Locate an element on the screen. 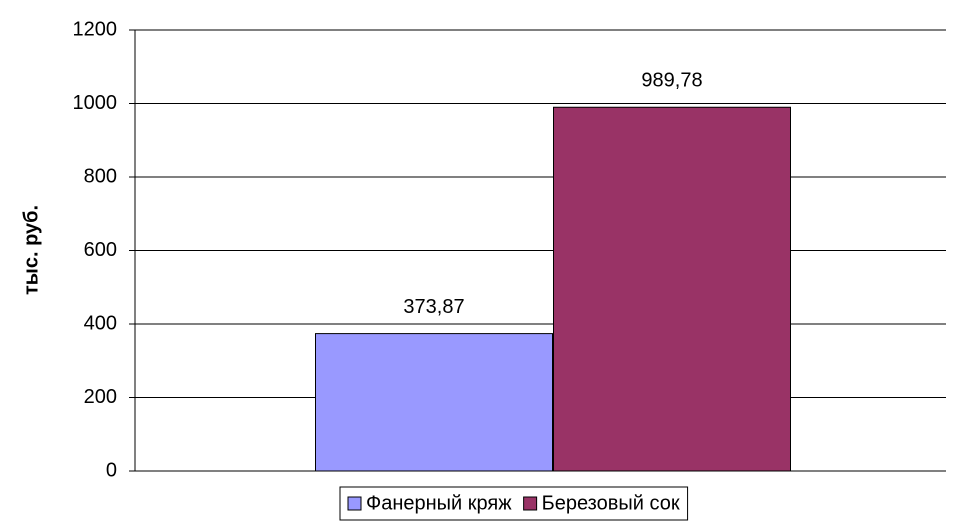 Image resolution: width=956 pixels, height=525 pixels. y-axis-label: тыс. руб. is located at coordinates (31, 250).